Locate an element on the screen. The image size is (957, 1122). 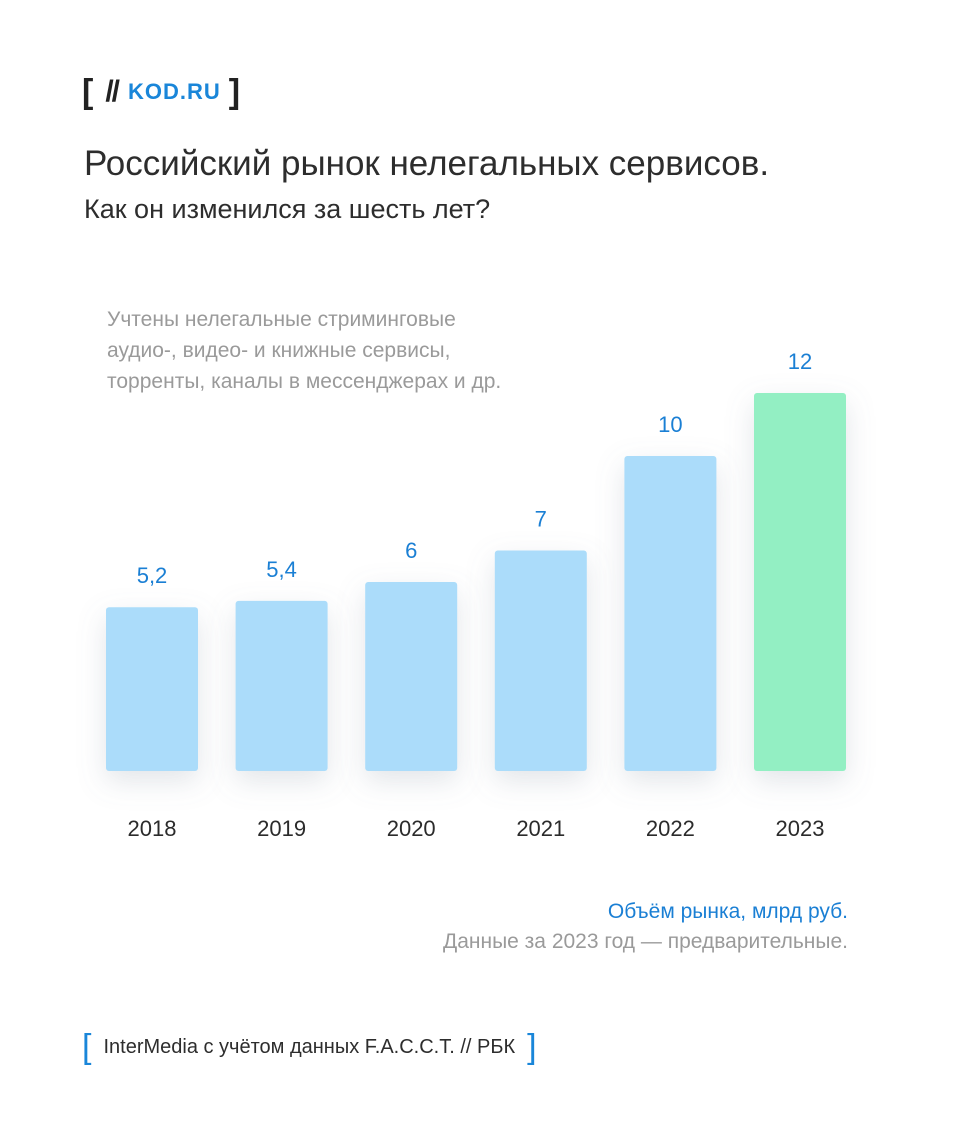
bar-value-label: 7 is located at coordinates (541, 519).